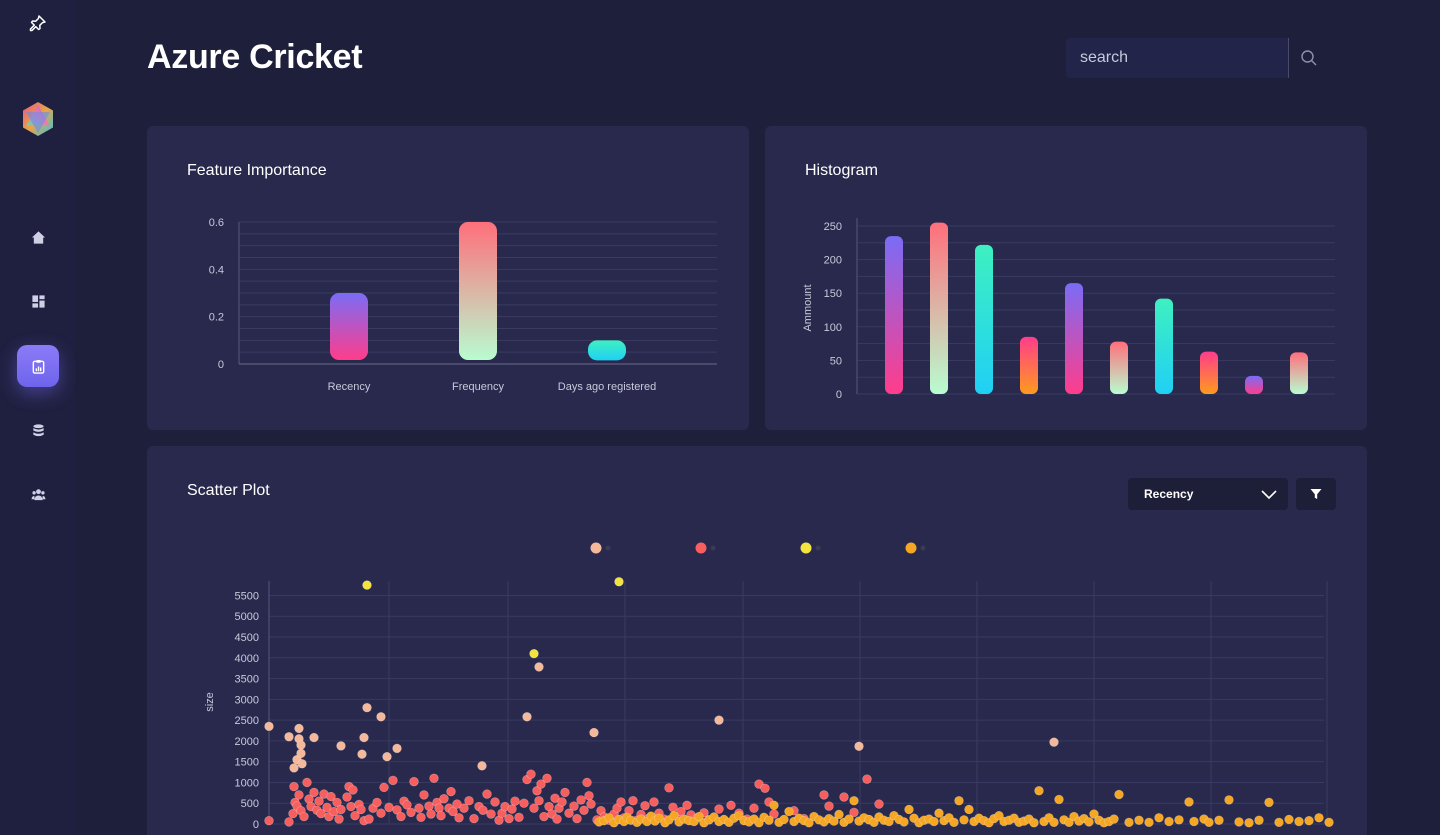  I want to click on sidebar-item-dashboard, so click(38, 301).